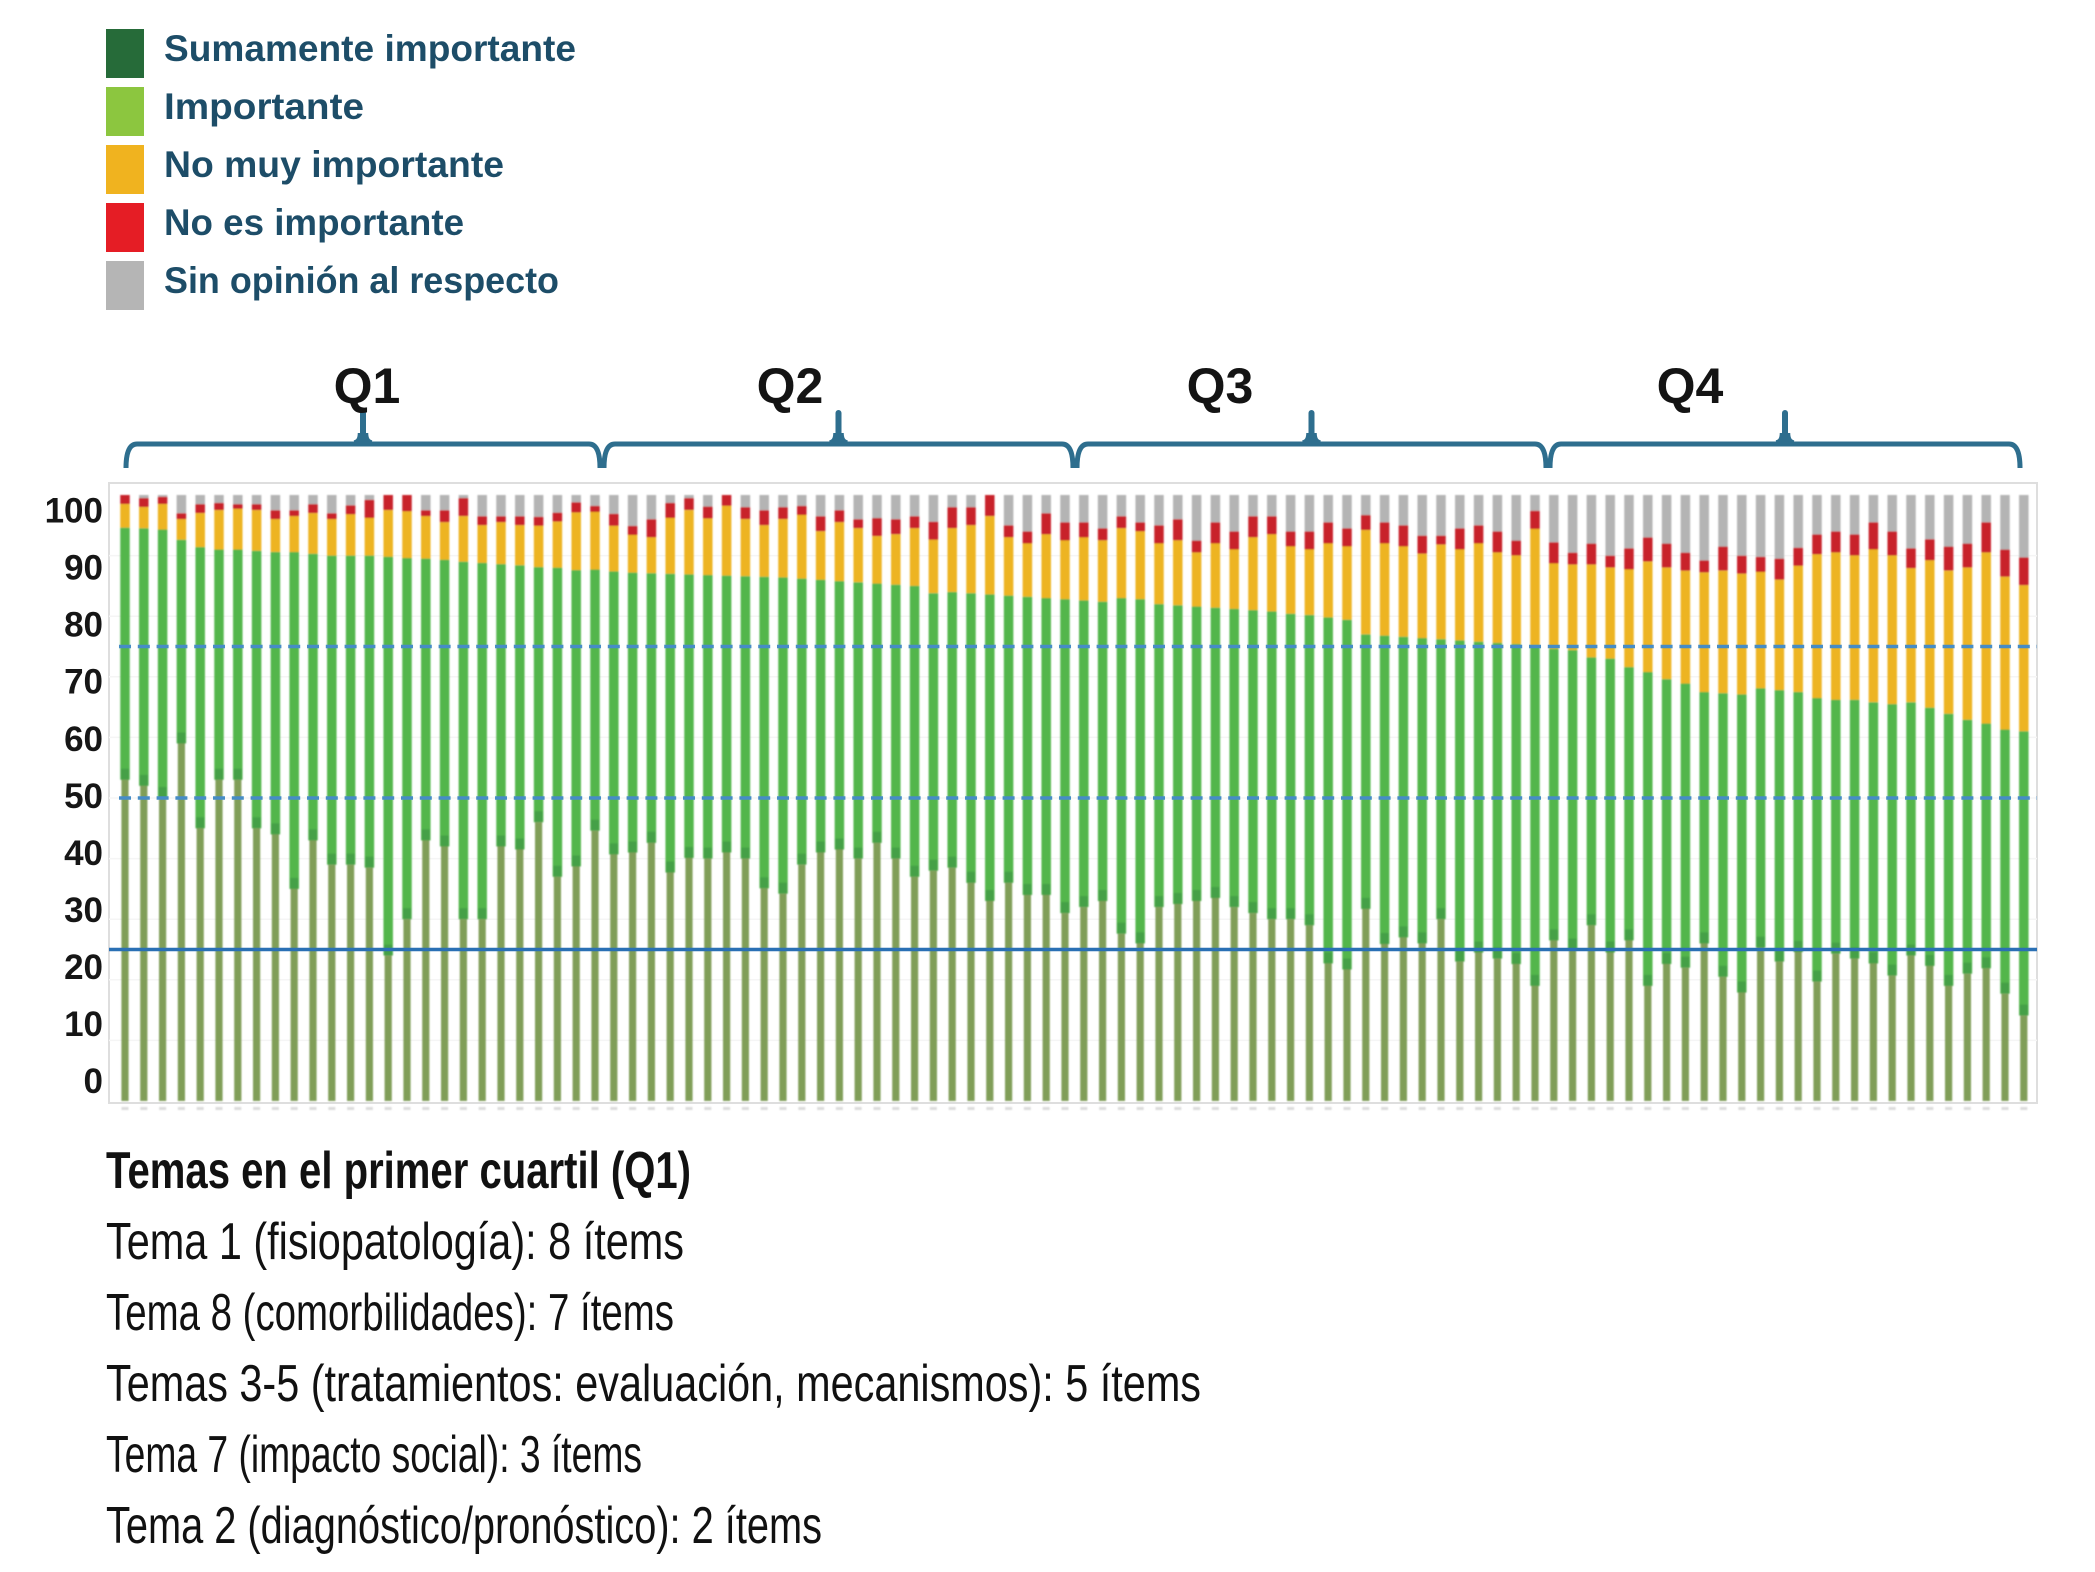 Image resolution: width=2095 pixels, height=1572 pixels. What do you see at coordinates (83, 682) in the screenshot?
I see `svg-text: 70` at bounding box center [83, 682].